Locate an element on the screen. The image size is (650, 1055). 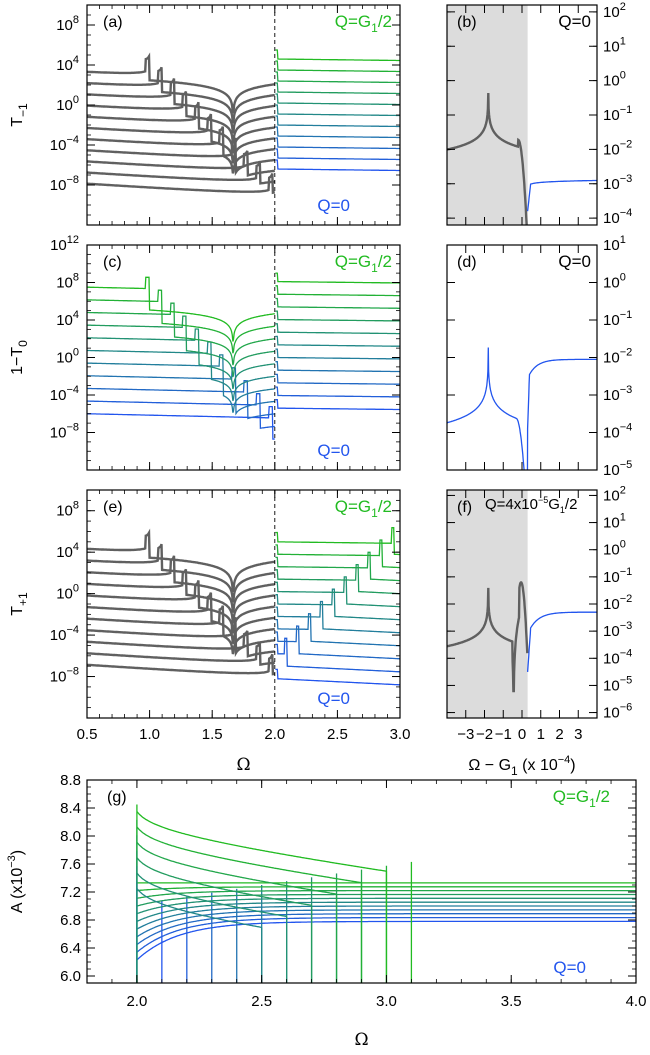
y-axis-title: 1−T0 is located at coordinates (19, 357).